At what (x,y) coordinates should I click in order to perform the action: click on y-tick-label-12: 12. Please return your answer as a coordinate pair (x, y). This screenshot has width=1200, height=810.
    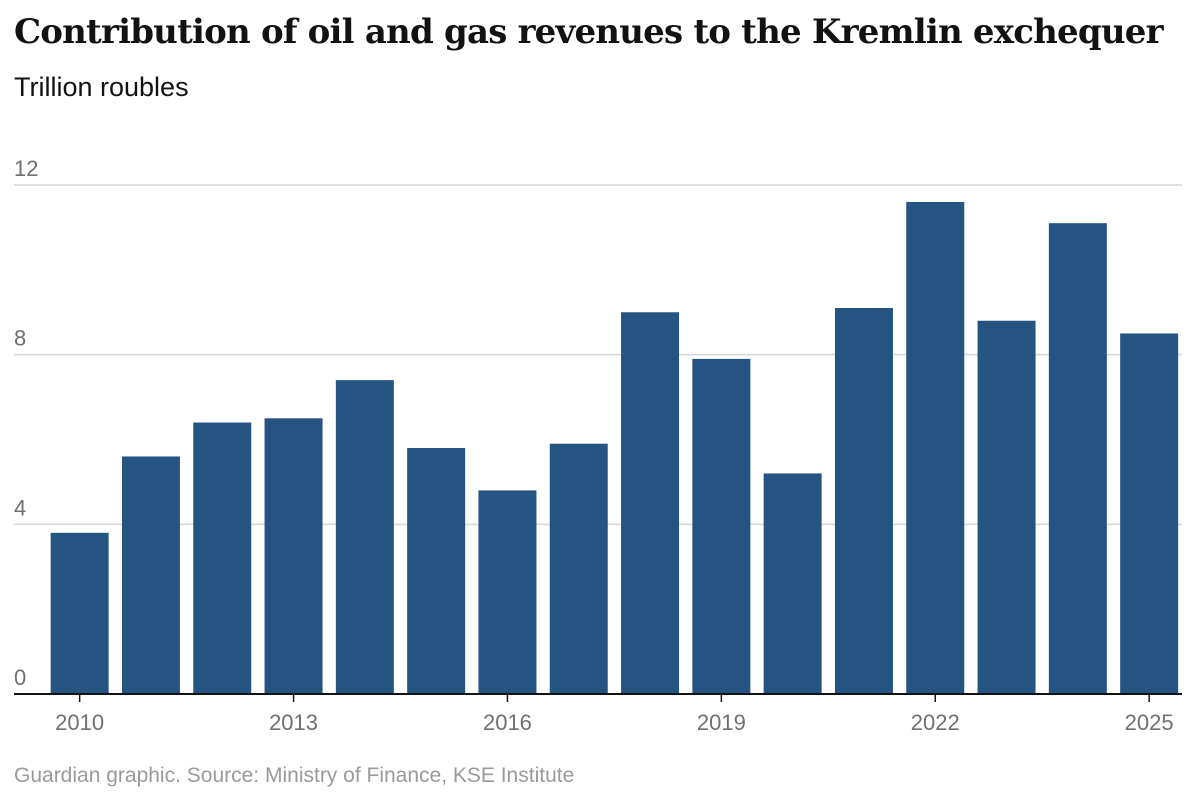
    Looking at the image, I should click on (26, 168).